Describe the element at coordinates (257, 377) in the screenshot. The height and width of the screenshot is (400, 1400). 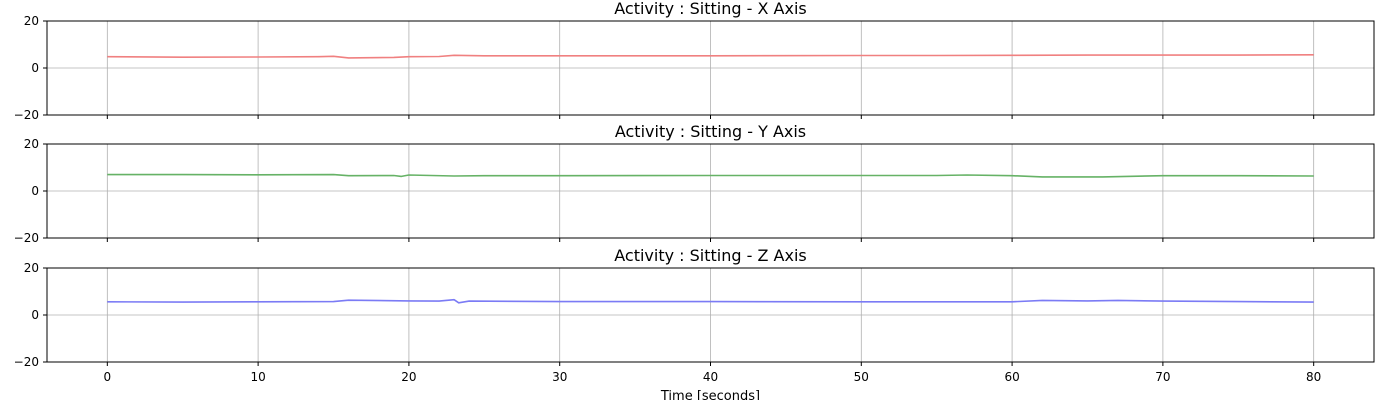
I see `x-tick-label: 10` at that location.